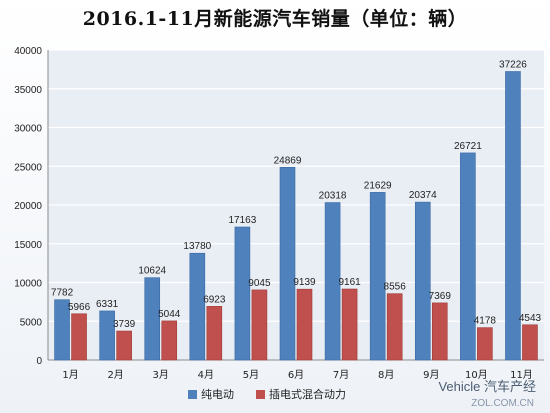 This screenshot has height=413, width=550. I want to click on data-label: 24869, so click(288, 160).